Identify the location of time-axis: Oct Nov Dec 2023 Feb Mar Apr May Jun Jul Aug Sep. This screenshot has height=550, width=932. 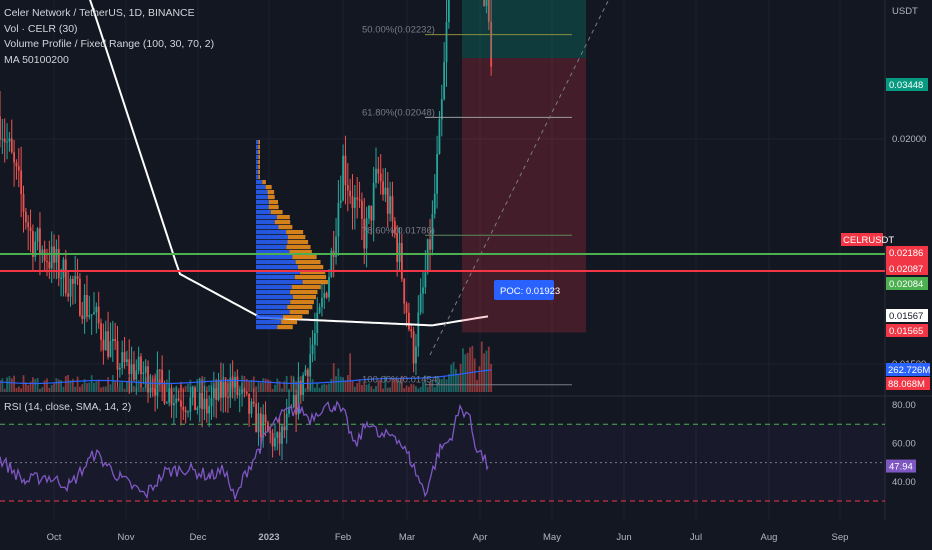
(448, 537).